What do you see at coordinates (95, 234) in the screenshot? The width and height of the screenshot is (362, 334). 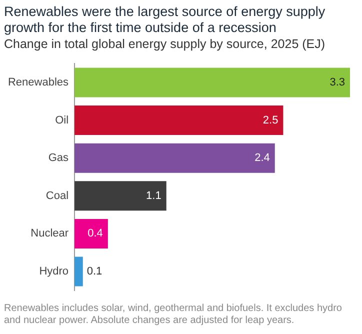 I see `data-label: 0.4` at bounding box center [95, 234].